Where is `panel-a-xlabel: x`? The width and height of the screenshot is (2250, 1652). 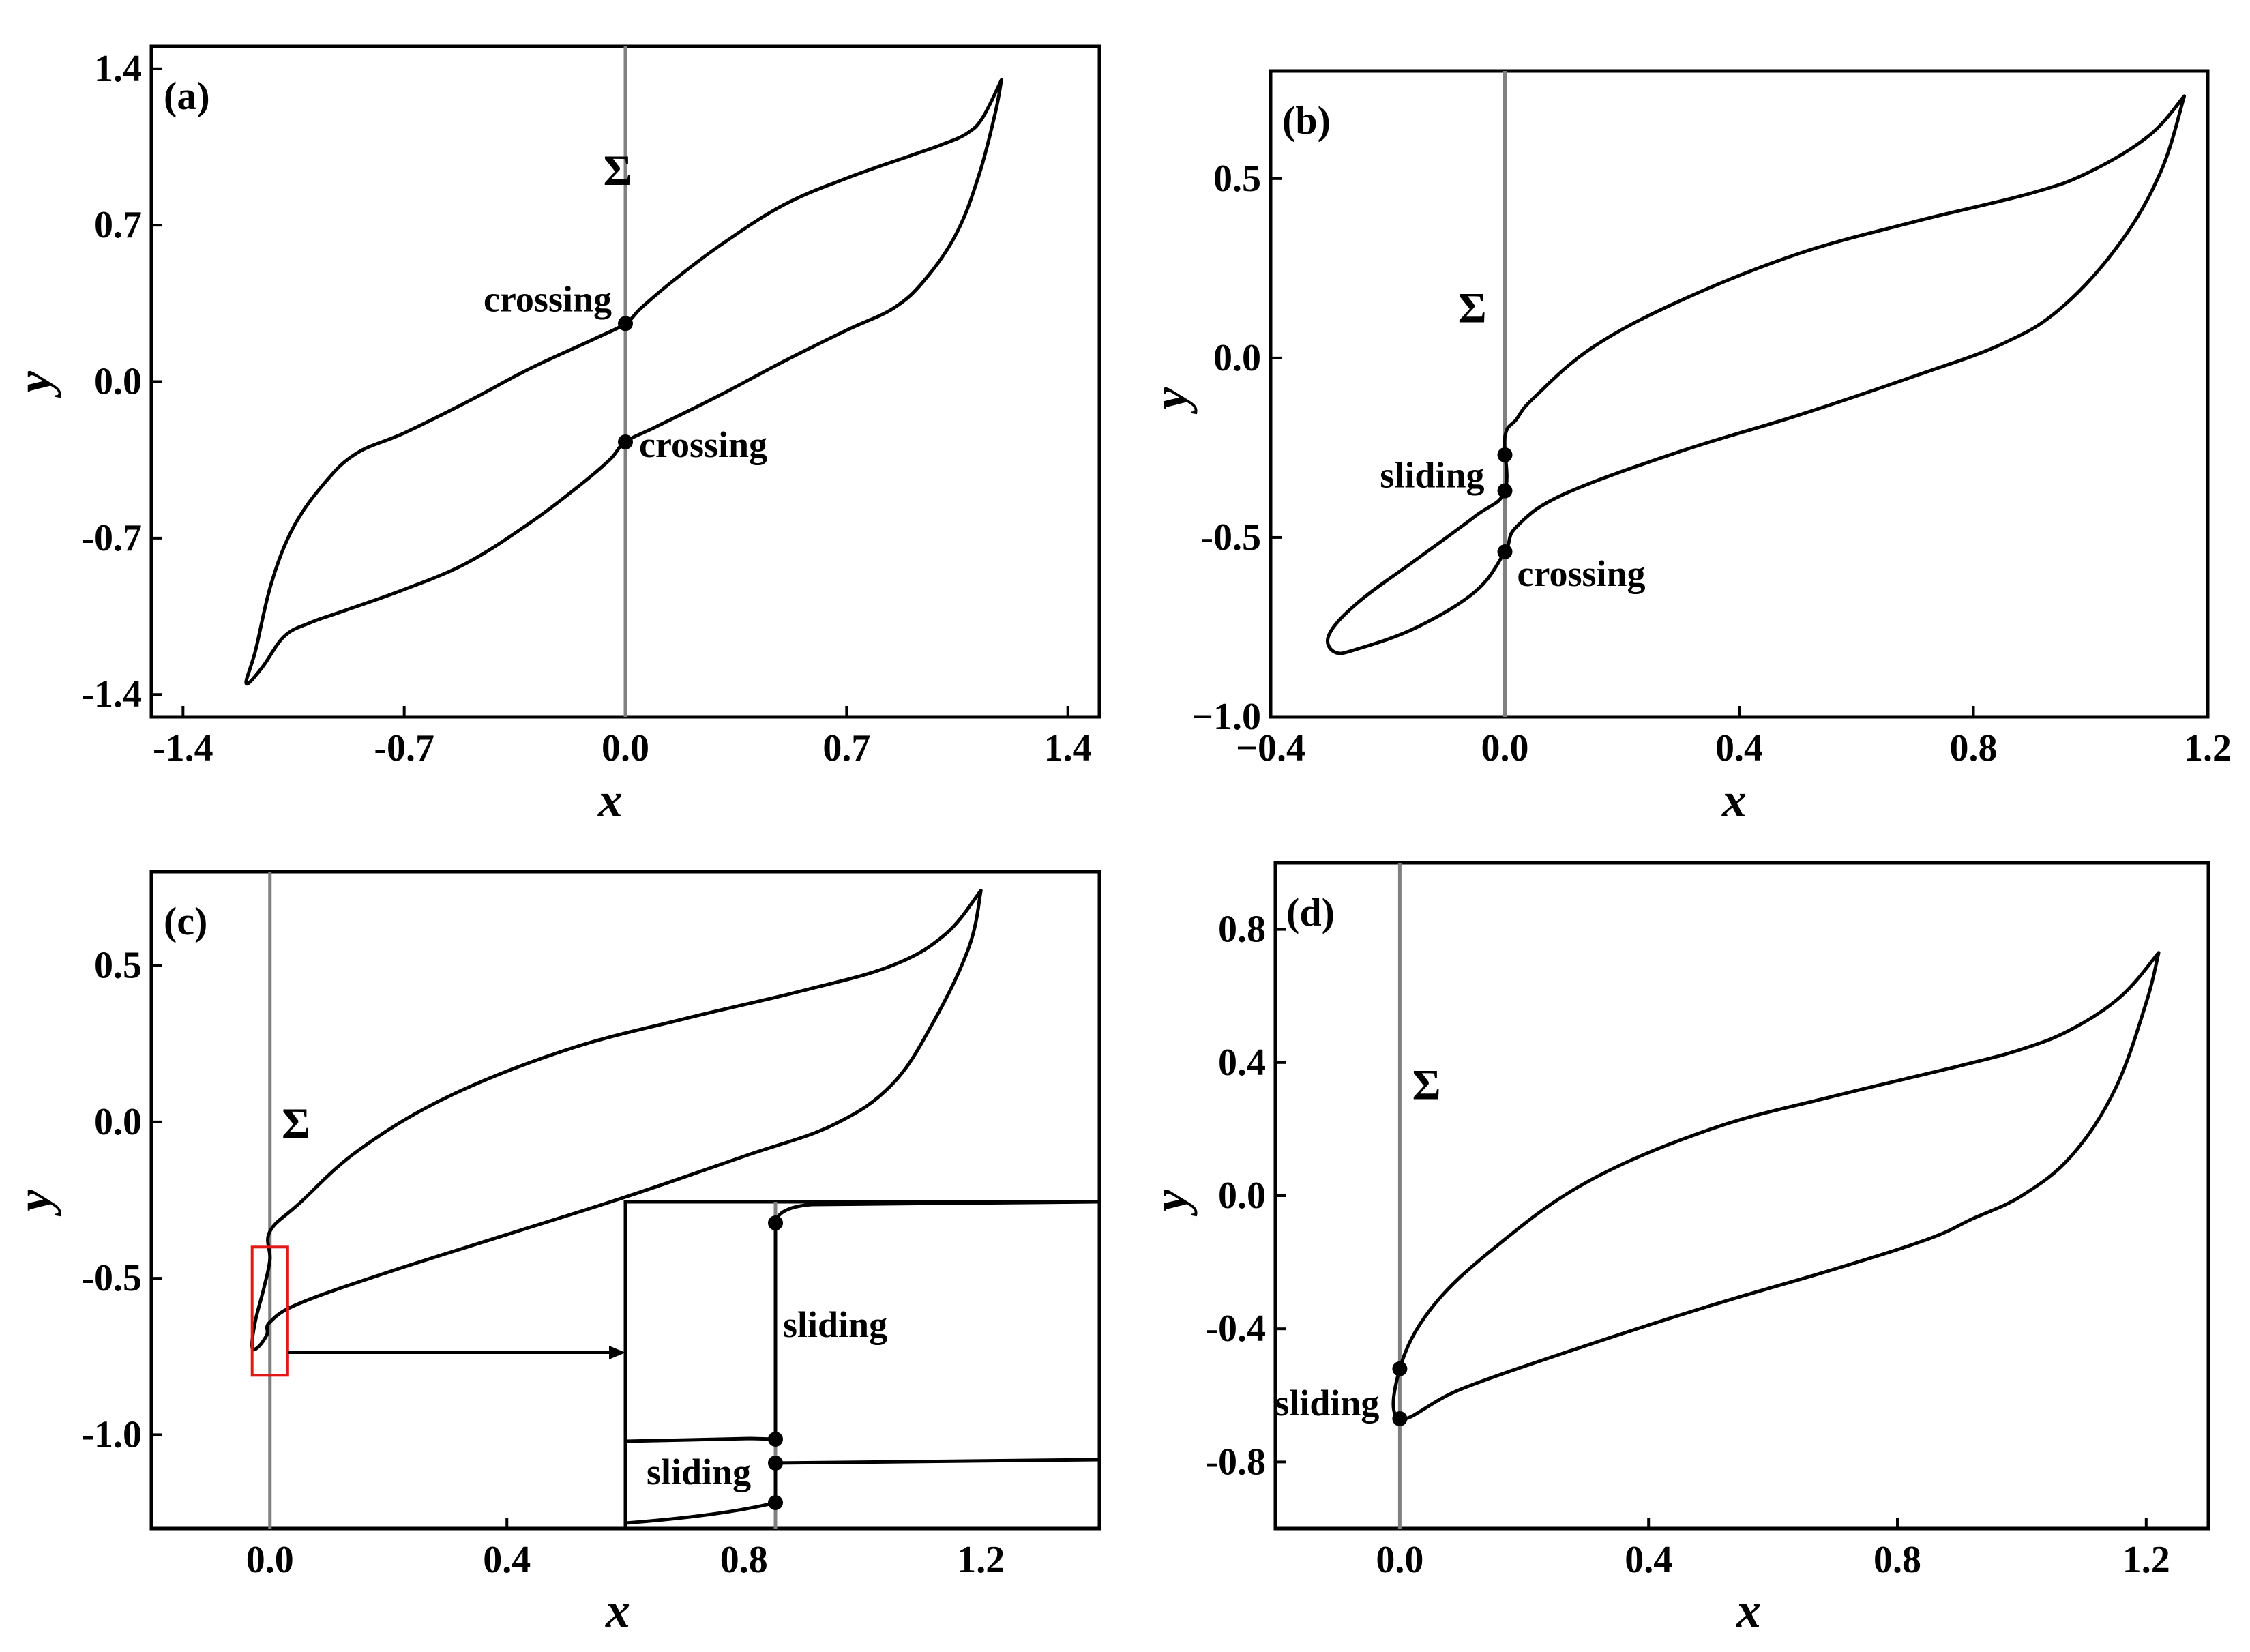 panel-a-xlabel: x is located at coordinates (610, 800).